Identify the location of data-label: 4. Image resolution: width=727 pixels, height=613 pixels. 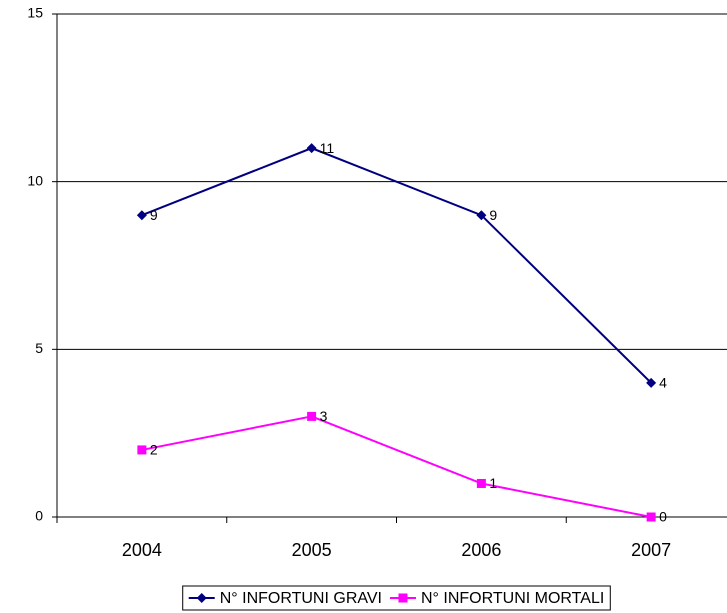
(663, 383).